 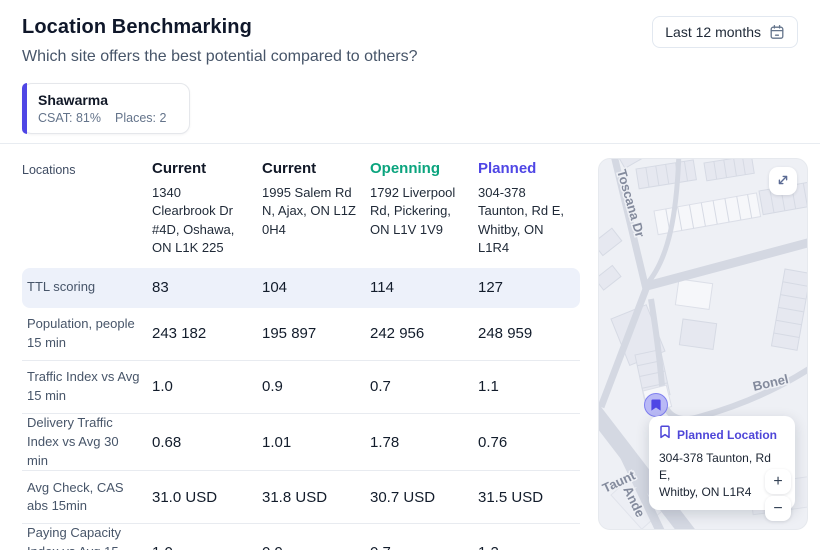 What do you see at coordinates (385, 442) in the screenshot?
I see `cell-value: 1.78` at bounding box center [385, 442].